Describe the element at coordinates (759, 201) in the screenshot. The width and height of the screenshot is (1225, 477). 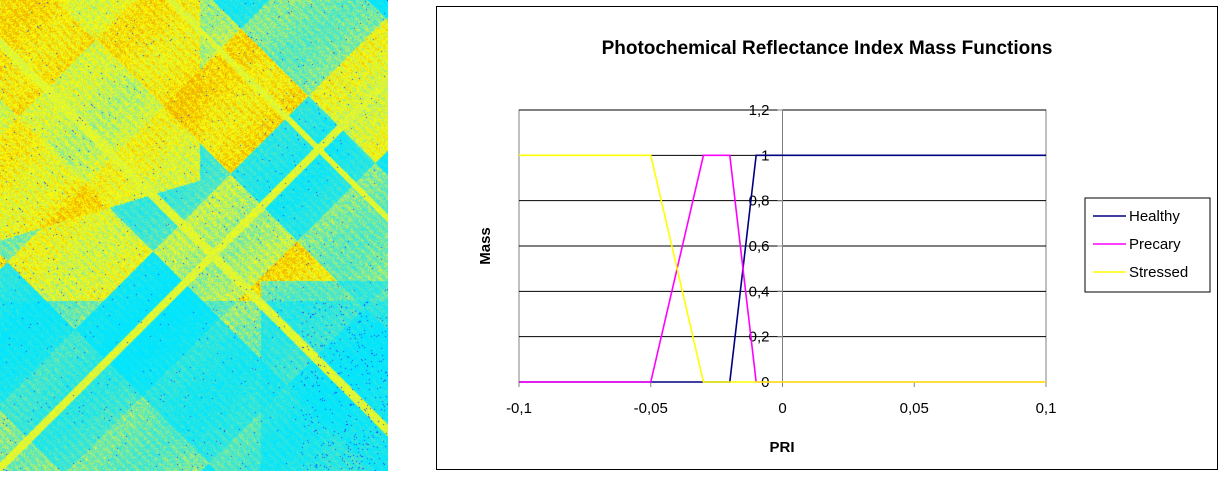
I see `y-tick-label-4: 0,8` at that location.